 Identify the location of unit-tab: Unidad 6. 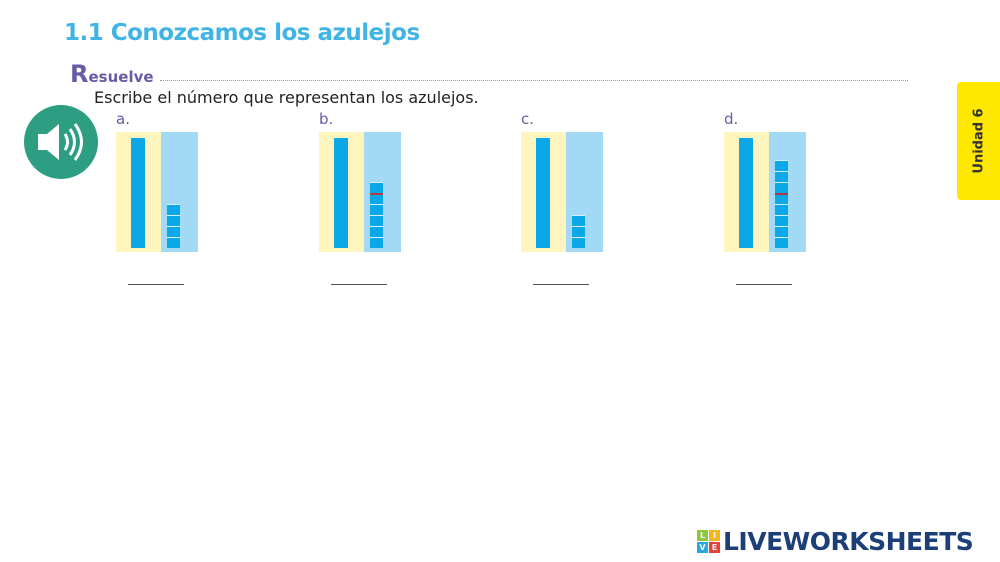
(978, 141).